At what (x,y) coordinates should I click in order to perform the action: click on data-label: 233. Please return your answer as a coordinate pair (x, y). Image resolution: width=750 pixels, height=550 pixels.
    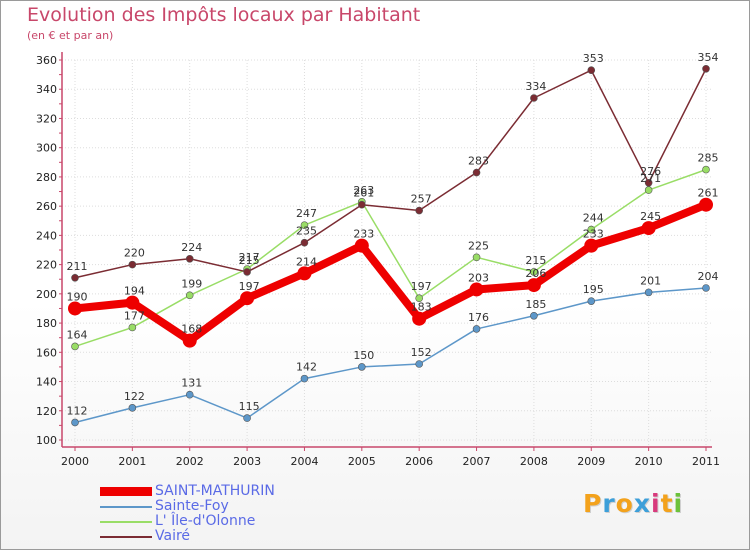
    Looking at the image, I should click on (363, 234).